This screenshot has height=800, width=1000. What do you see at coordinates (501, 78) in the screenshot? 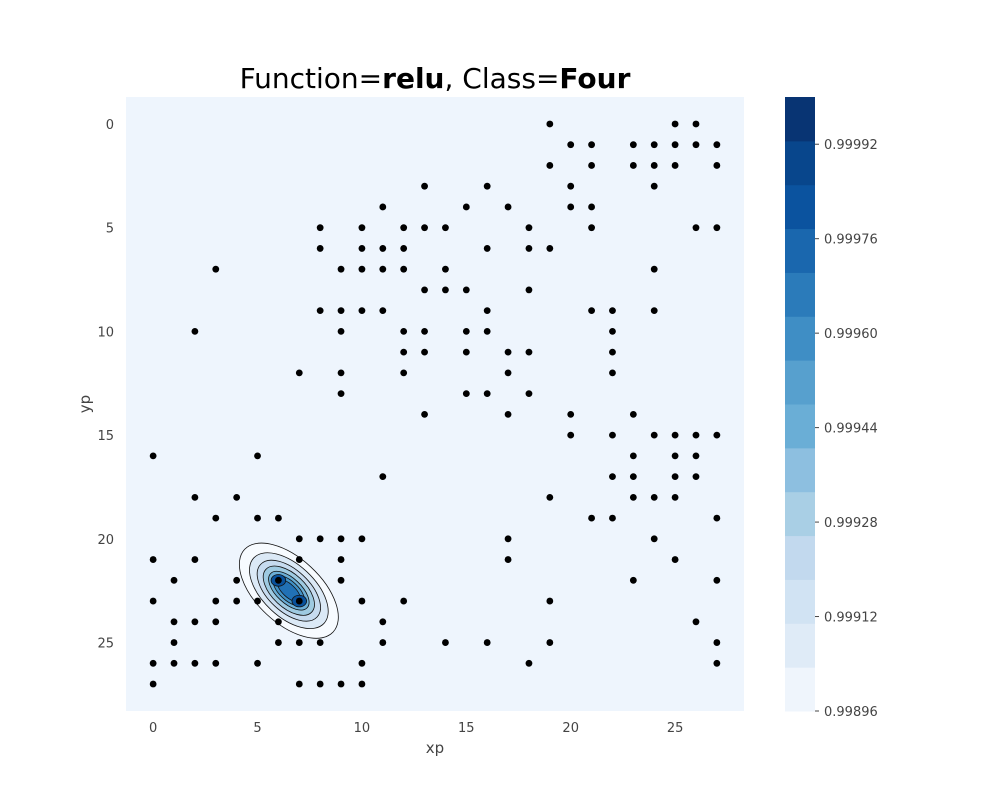
I see `title-part-2: , Class=` at bounding box center [501, 78].